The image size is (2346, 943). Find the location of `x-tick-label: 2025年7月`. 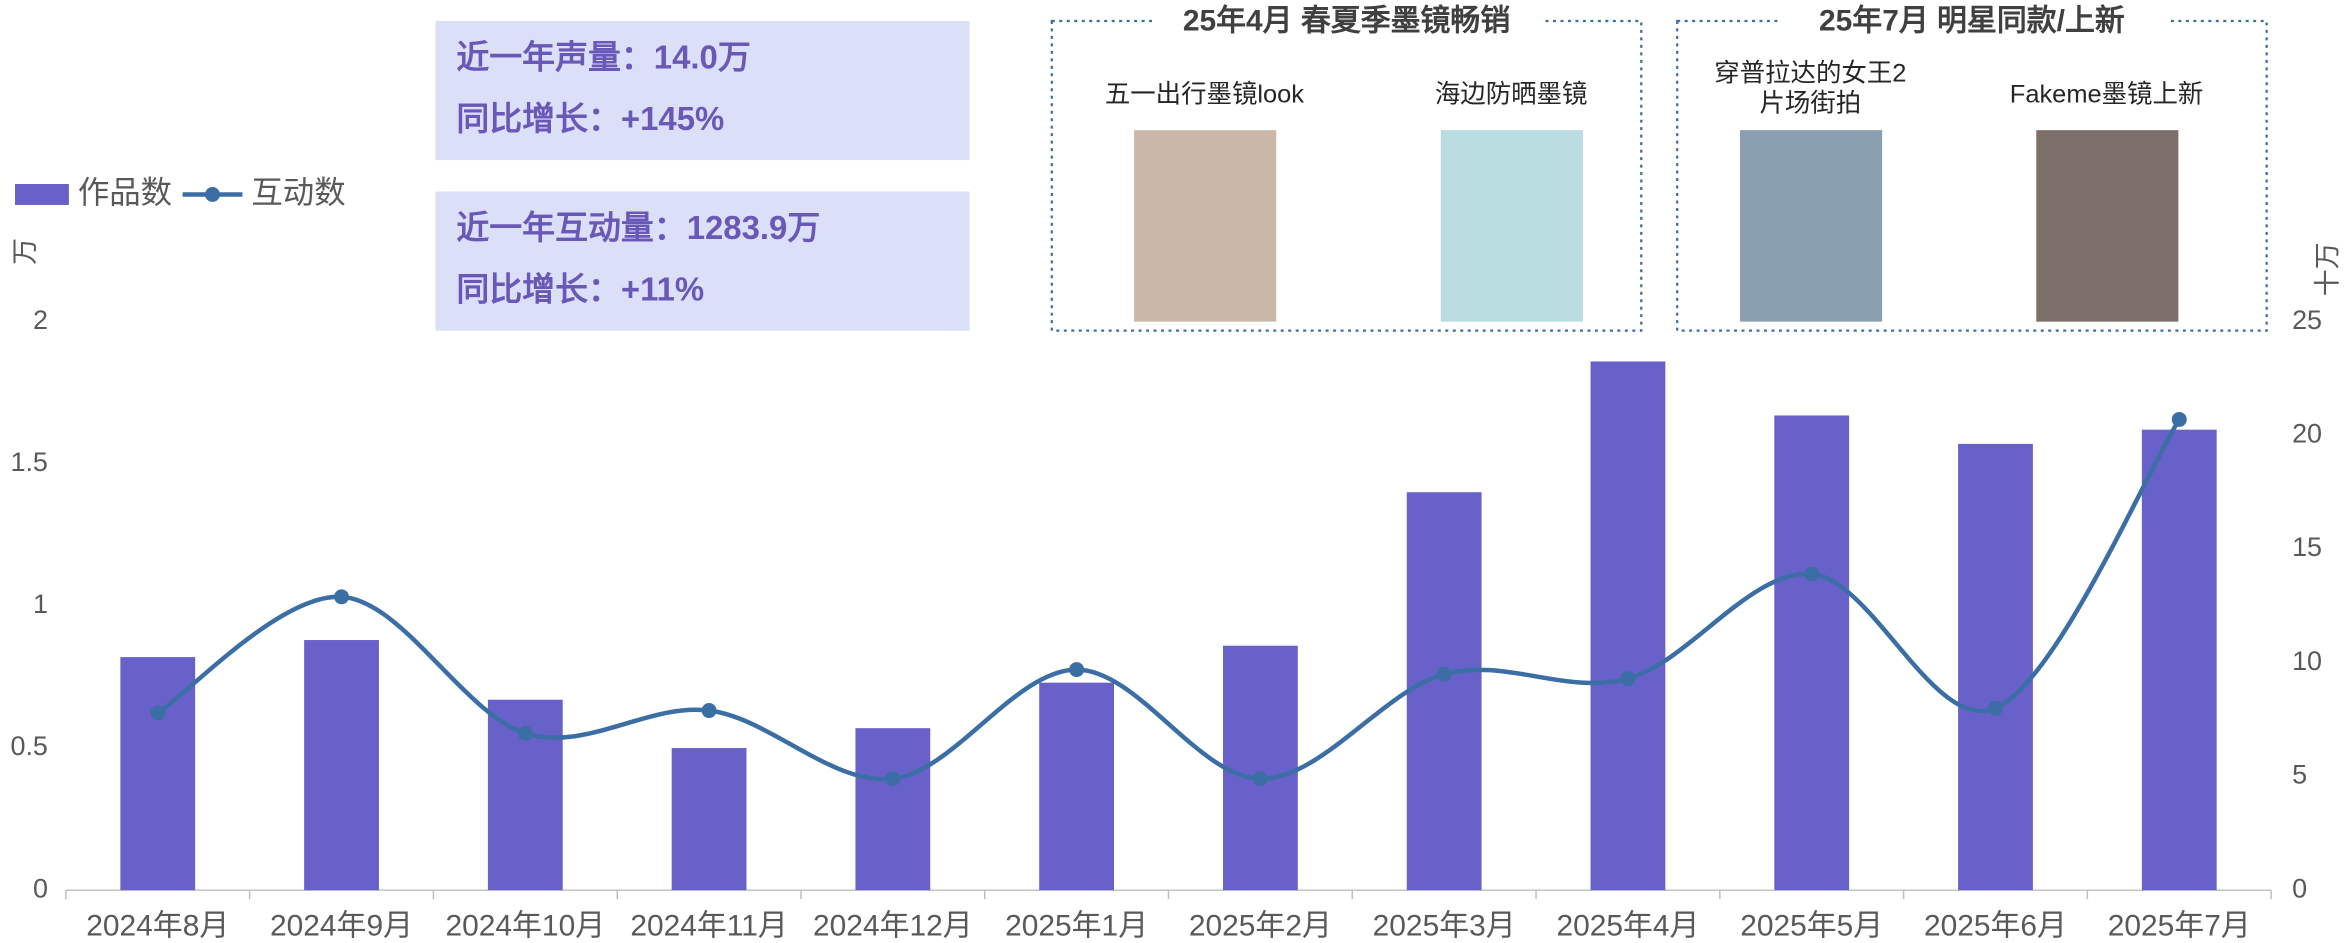

x-tick-label: 2025年7月 is located at coordinates (2179, 925).